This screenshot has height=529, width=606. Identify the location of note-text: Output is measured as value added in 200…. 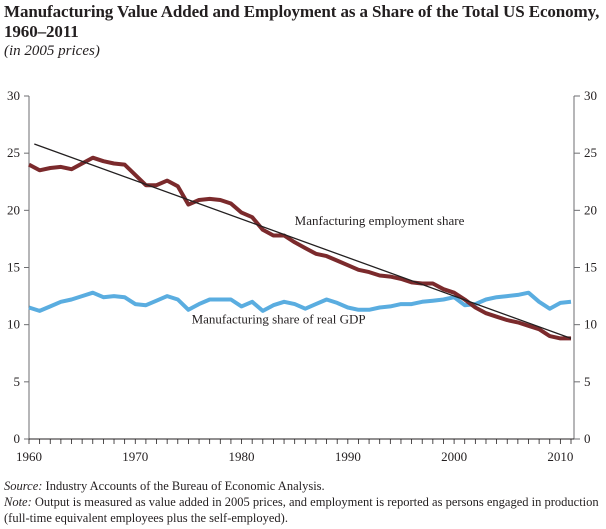
(301, 510).